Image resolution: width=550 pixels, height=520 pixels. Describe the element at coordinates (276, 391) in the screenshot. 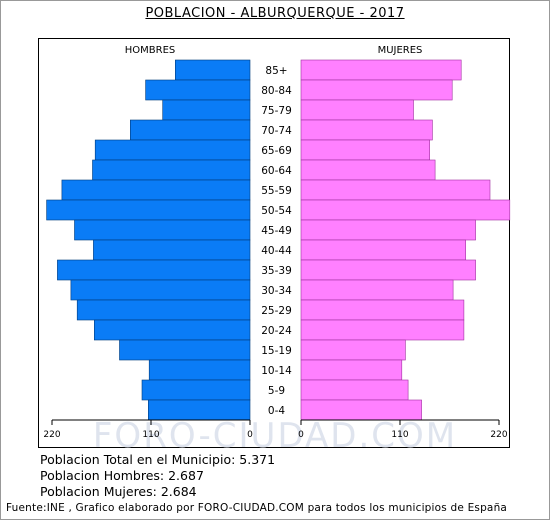

I see `age-label: 5-9` at that location.